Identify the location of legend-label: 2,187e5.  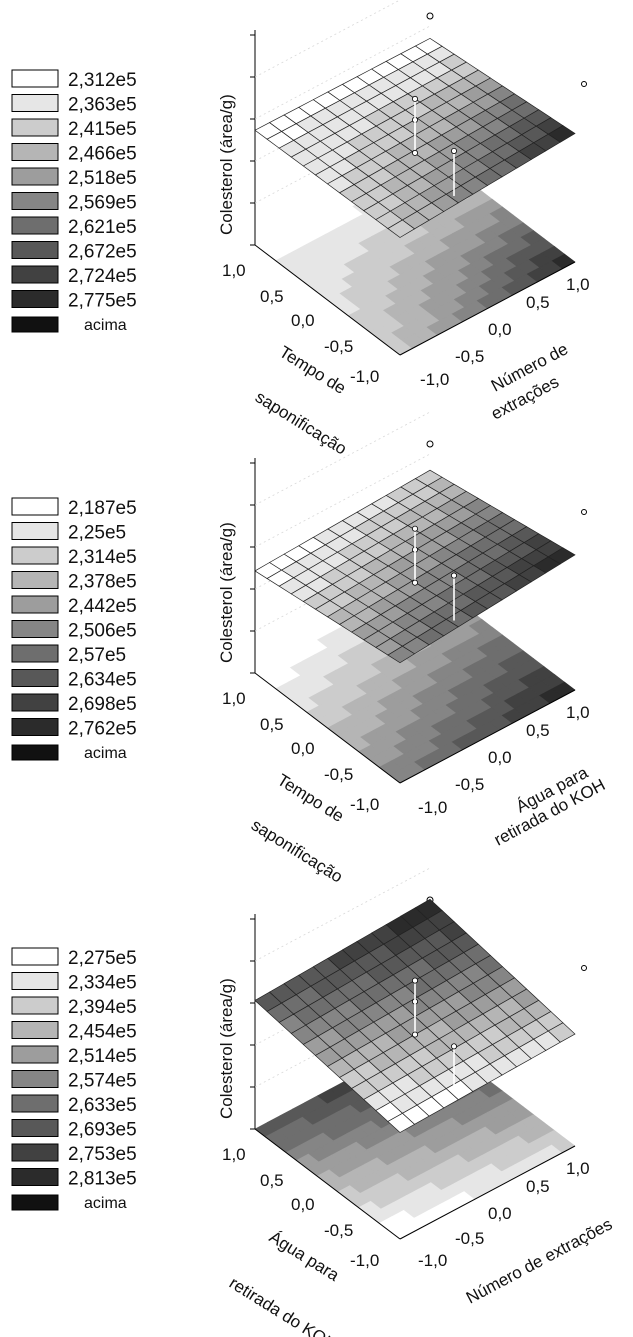
(102, 508).